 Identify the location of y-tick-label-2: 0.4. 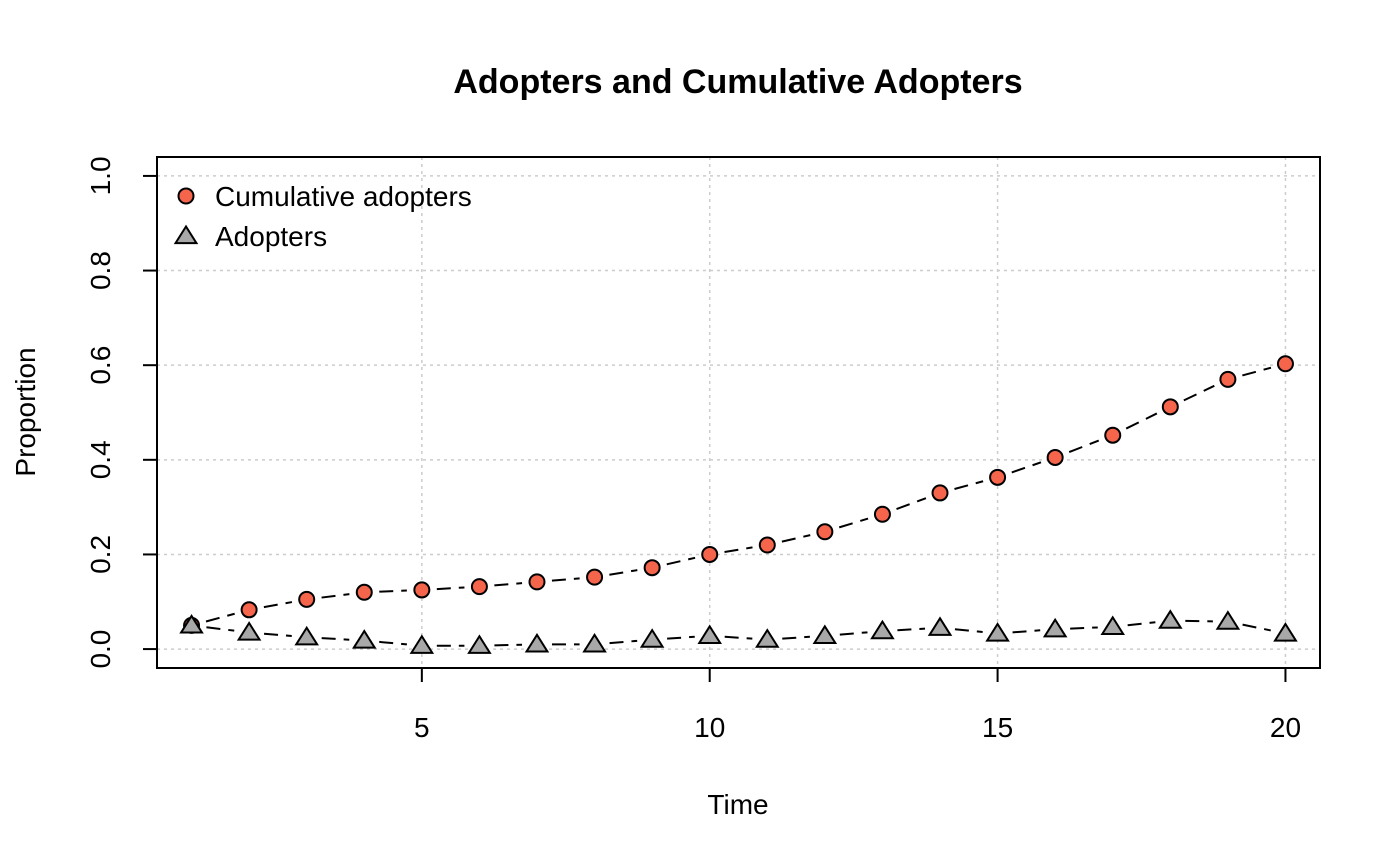
(100, 459).